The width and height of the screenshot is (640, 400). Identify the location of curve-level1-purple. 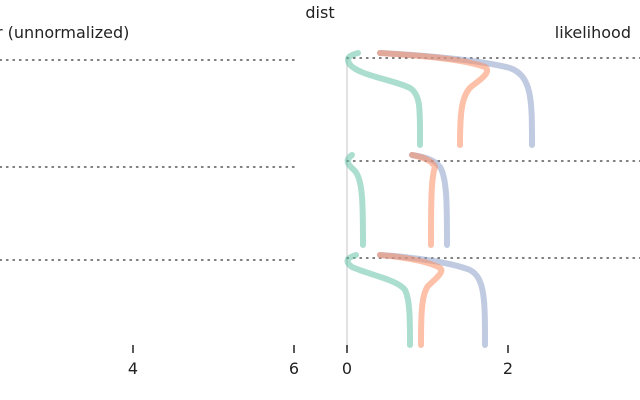
(456, 99).